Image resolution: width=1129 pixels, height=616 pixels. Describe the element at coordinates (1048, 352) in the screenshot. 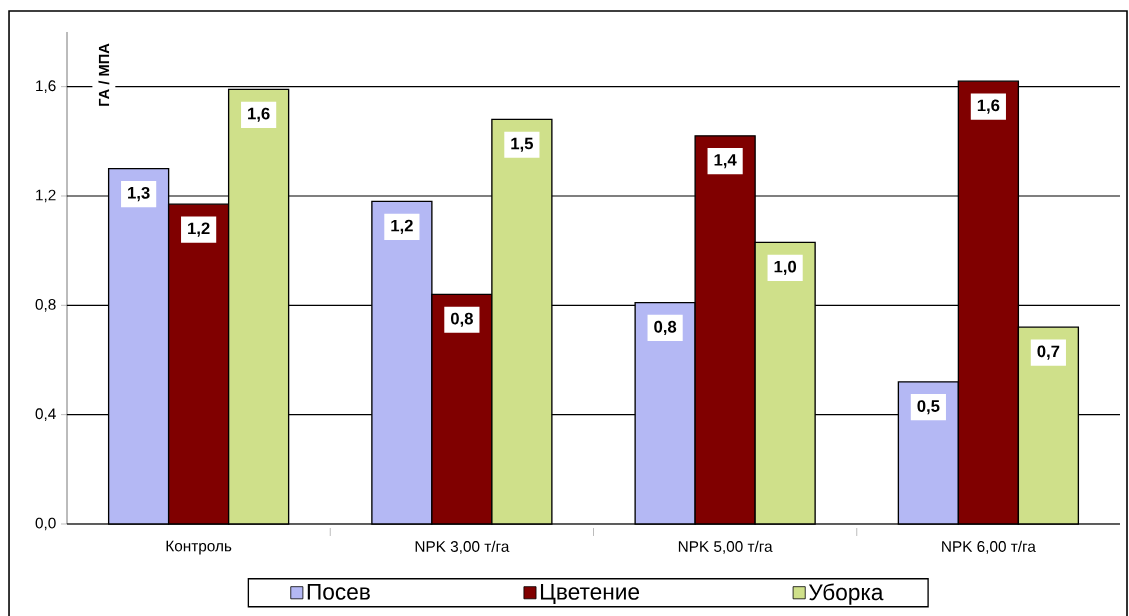

I see `data-label: 0,7` at that location.